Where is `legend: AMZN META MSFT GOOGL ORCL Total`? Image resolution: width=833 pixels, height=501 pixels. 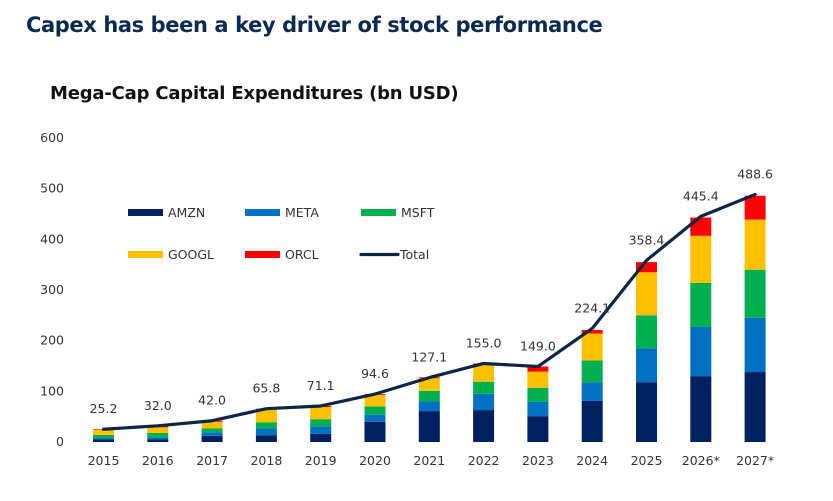
legend: AMZN META MSFT GOOGL ORCL Total is located at coordinates (281, 233).